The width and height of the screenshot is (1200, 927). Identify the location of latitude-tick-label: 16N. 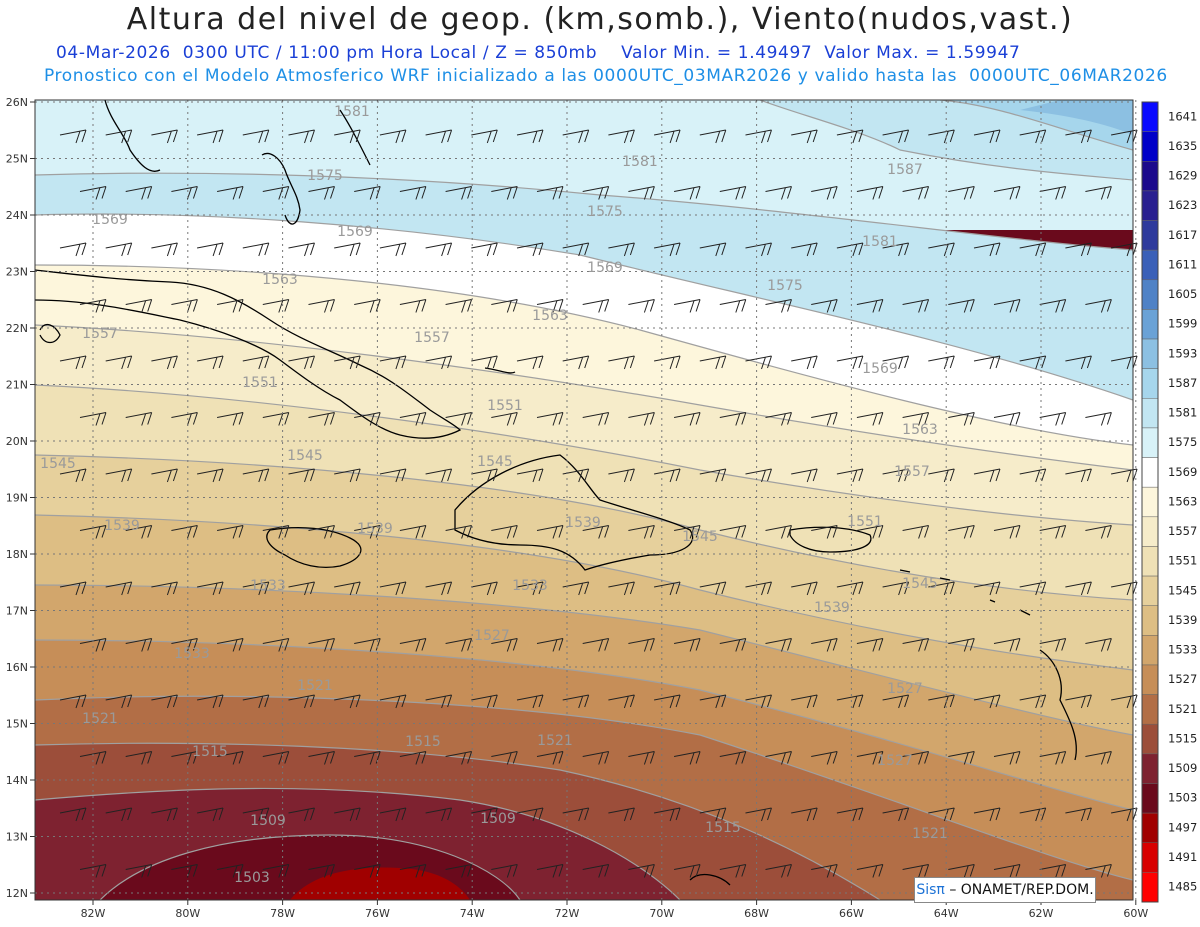
(17, 667).